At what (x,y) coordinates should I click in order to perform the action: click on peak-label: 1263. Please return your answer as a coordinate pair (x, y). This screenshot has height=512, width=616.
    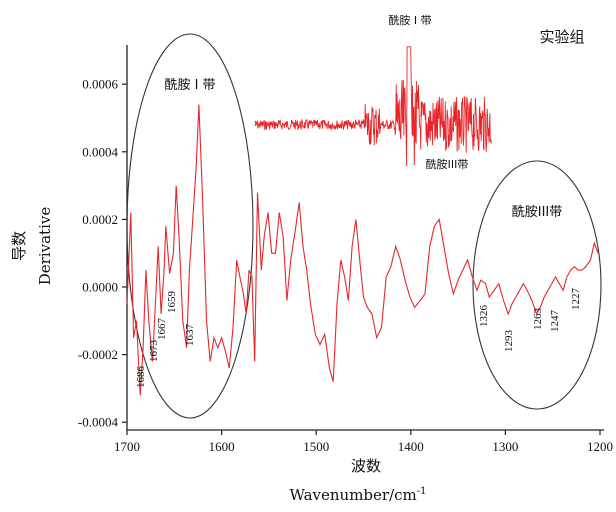
    Looking at the image, I should click on (538, 319).